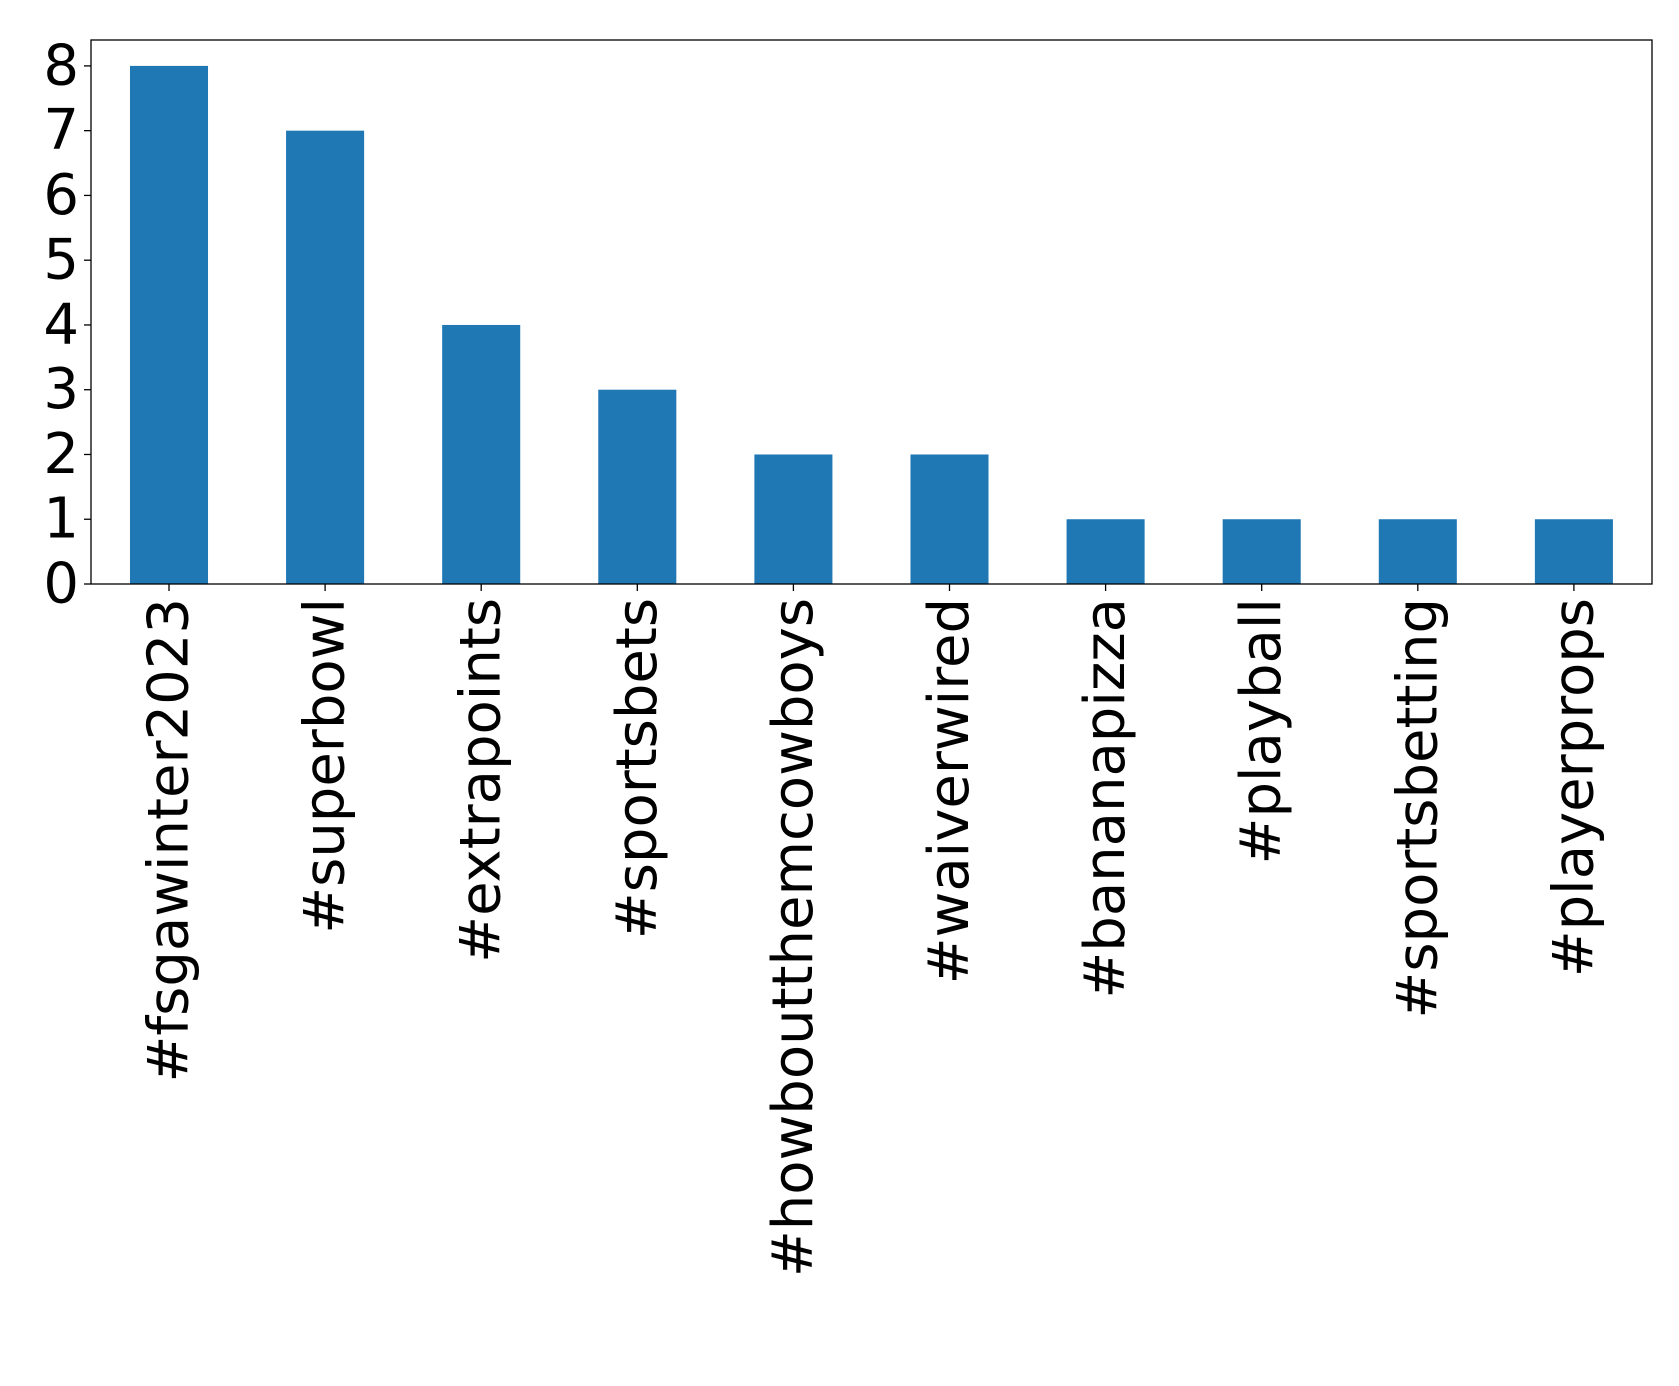 This screenshot has width=1679, height=1386. What do you see at coordinates (61, 65) in the screenshot?
I see `y-tick-label: 8` at bounding box center [61, 65].